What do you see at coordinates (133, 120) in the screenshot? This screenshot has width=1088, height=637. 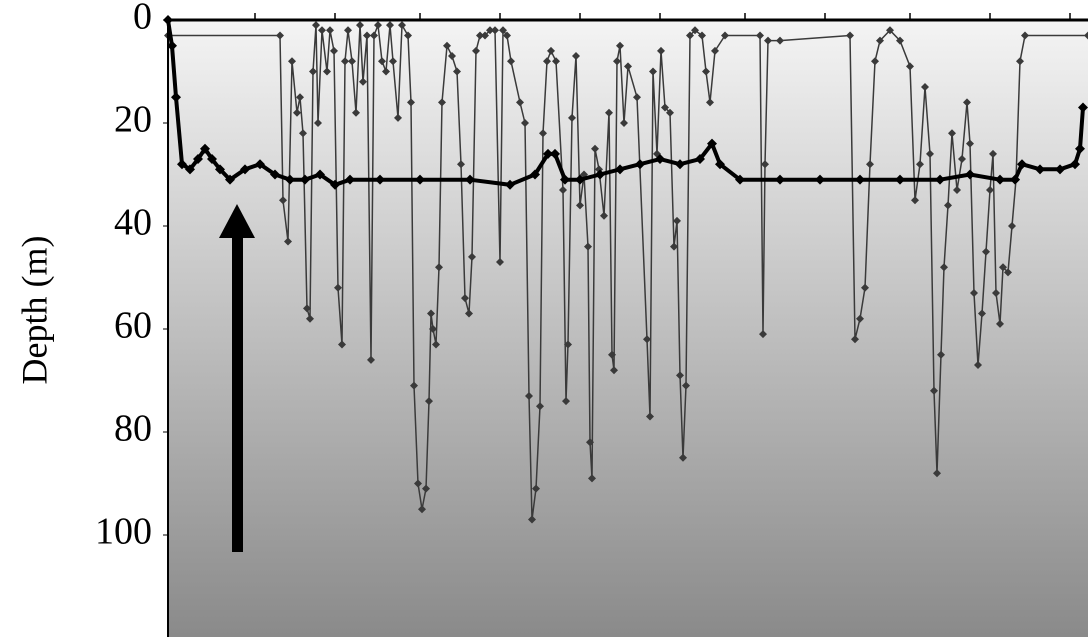 I see `y-tick-label: 20` at bounding box center [133, 120].